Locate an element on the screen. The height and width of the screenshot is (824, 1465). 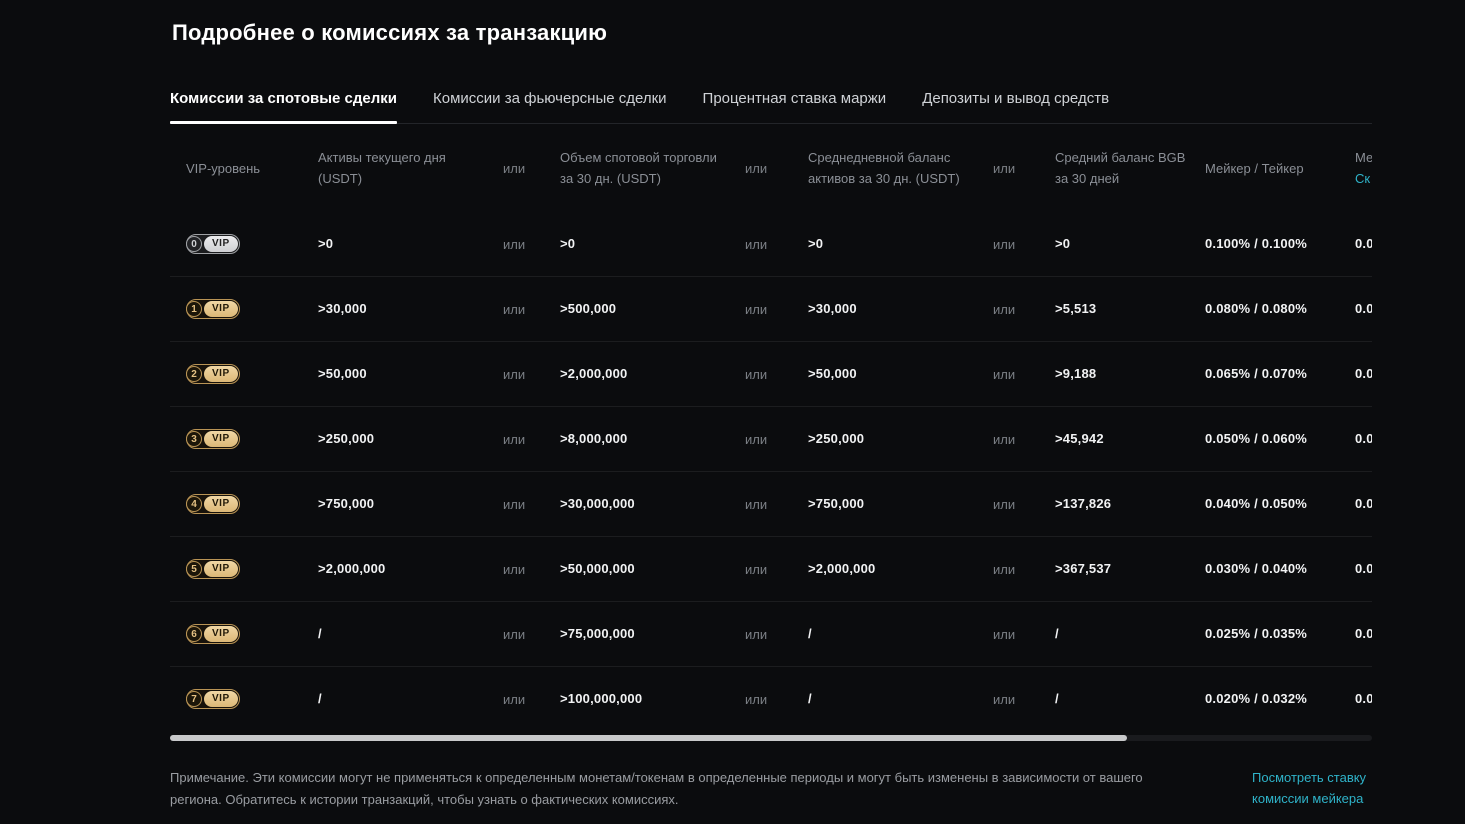
daily-assets-value: >50,000 is located at coordinates (342, 373).